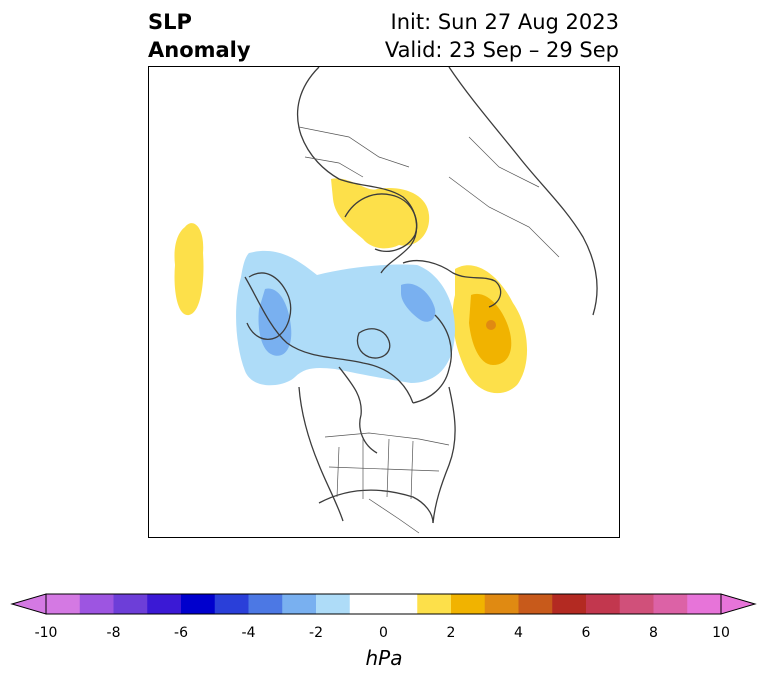 This screenshot has width=768, height=684. I want to click on coastline-north-america-west, so click(444, 455).